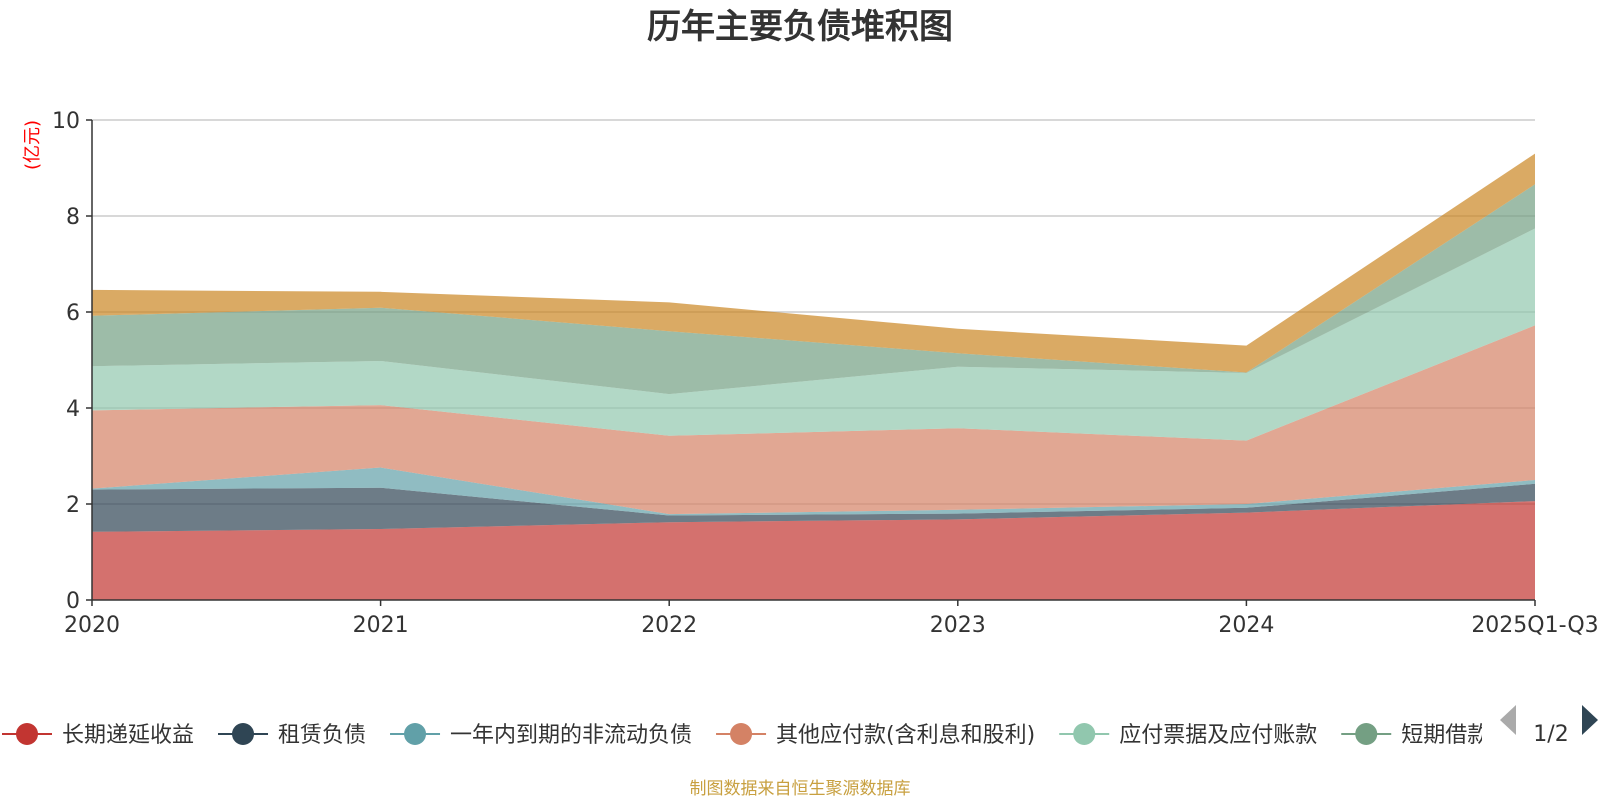 This screenshot has width=1600, height=800. What do you see at coordinates (1534, 625) in the screenshot?
I see `x-tick-label: 2025Q1-Q3` at bounding box center [1534, 625].